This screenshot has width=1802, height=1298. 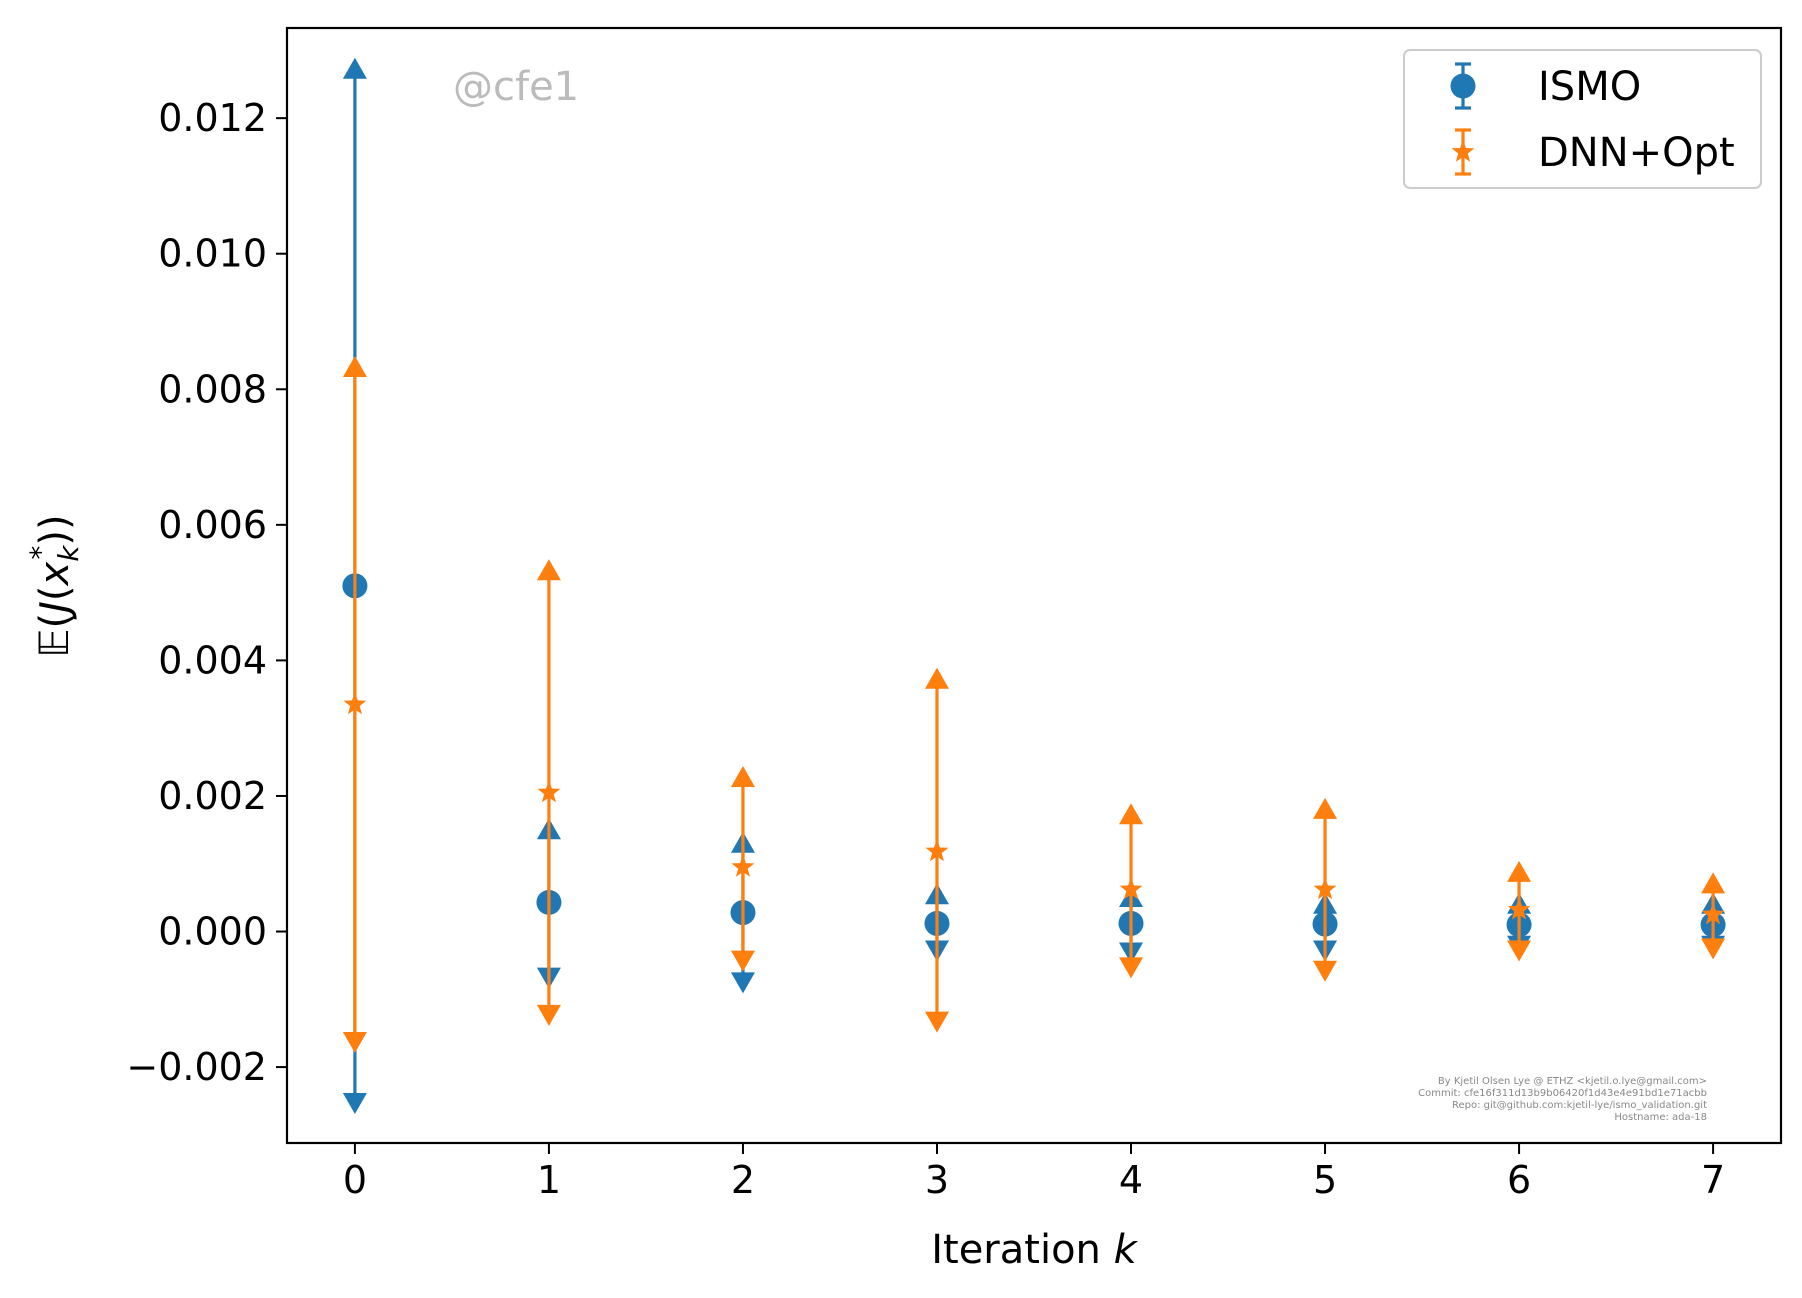 I want to click on y-tick-label: 0.004, so click(x=212, y=660).